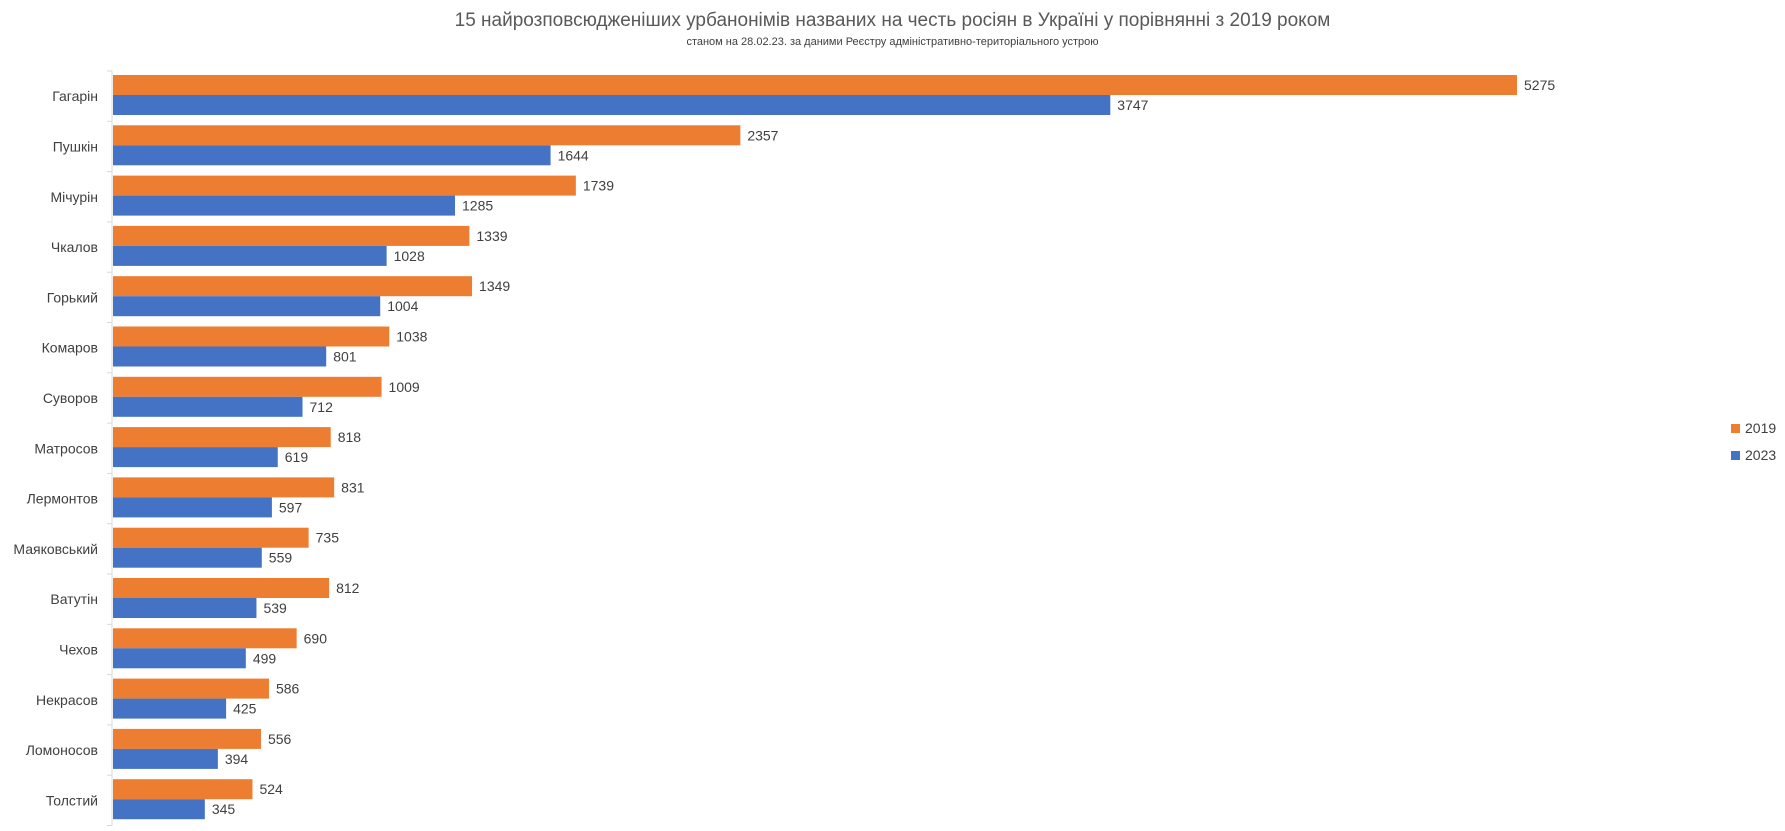 The width and height of the screenshot is (1785, 831). I want to click on category-label: Суворов, so click(70, 398).